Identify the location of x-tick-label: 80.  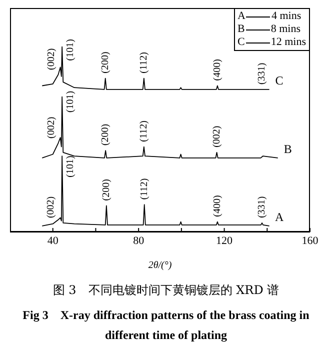
(139, 240).